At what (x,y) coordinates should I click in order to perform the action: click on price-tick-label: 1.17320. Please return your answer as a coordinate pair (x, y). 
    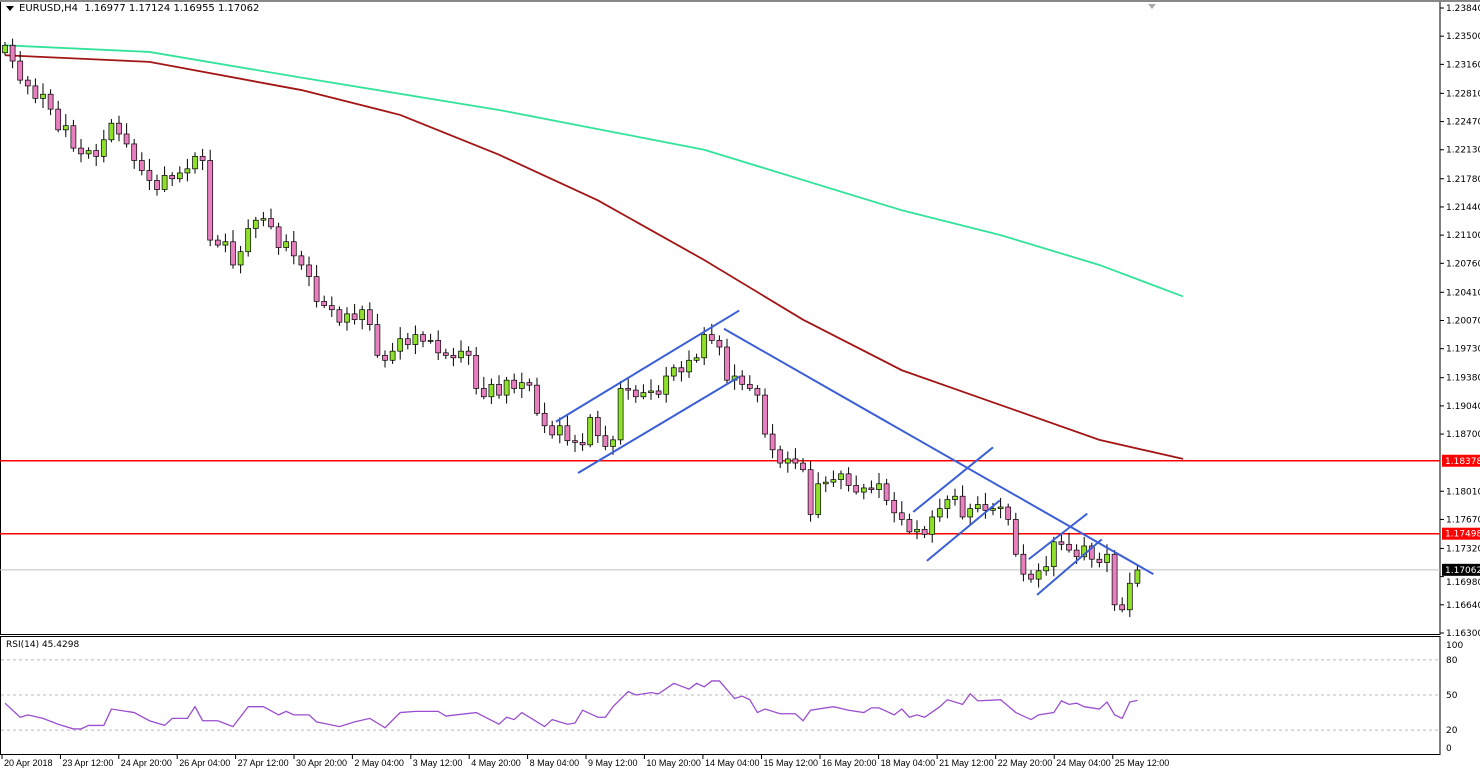
    Looking at the image, I should click on (1463, 549).